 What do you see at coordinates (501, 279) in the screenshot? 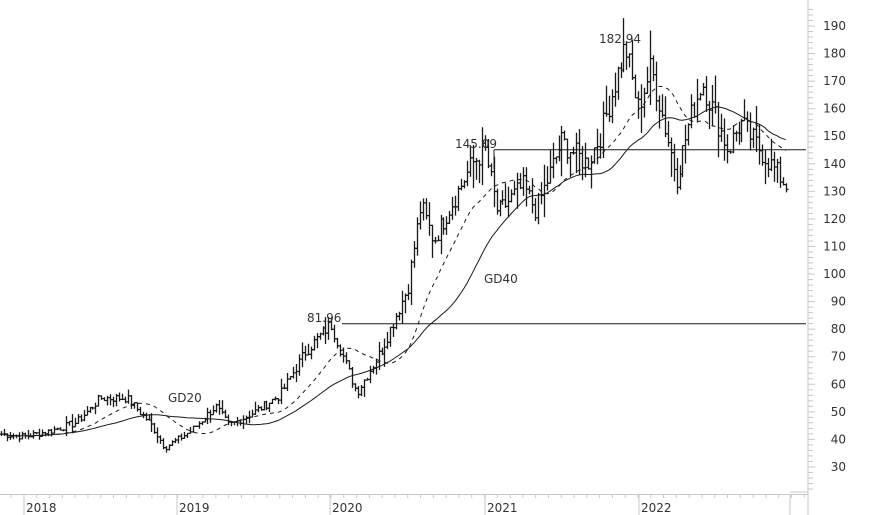
I see `gd40-label: GD40` at bounding box center [501, 279].